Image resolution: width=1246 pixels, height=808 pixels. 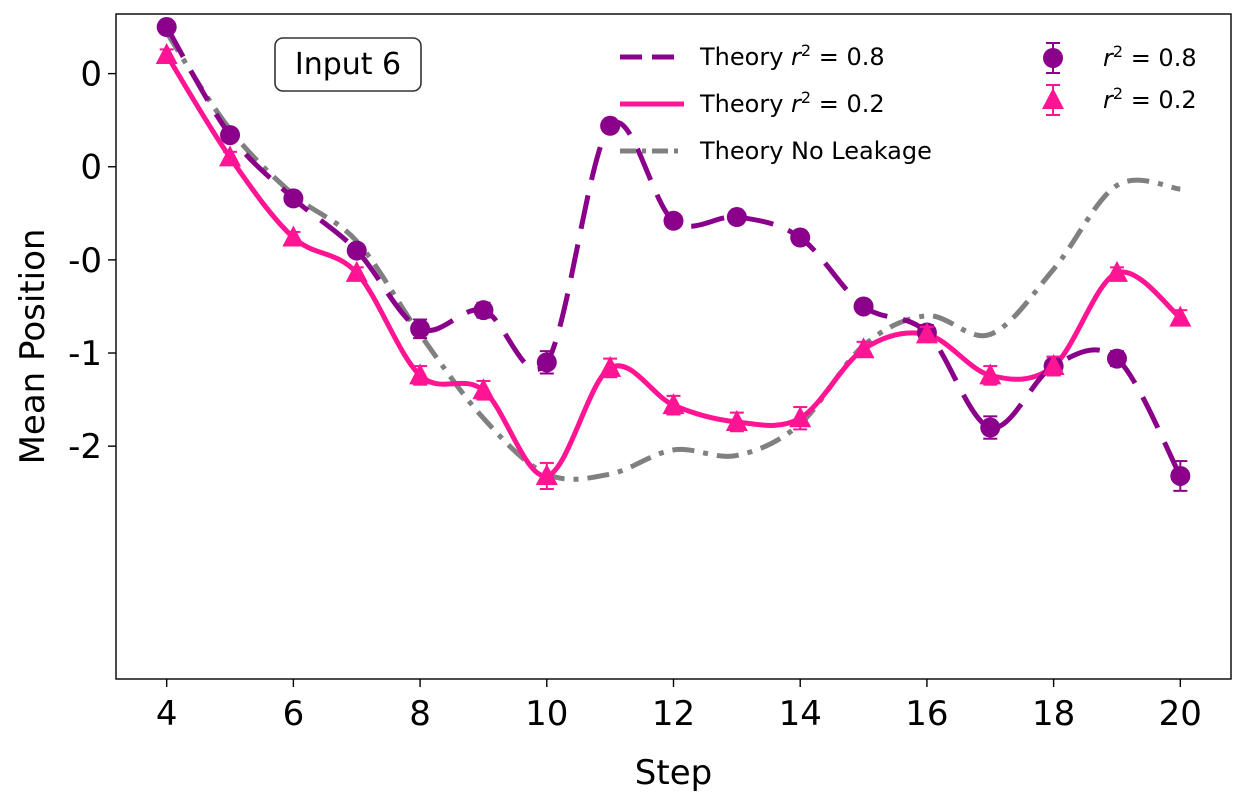 I want to click on legend-entry-theory-08: Theory r2 = 0.8, so click(x=752, y=56).